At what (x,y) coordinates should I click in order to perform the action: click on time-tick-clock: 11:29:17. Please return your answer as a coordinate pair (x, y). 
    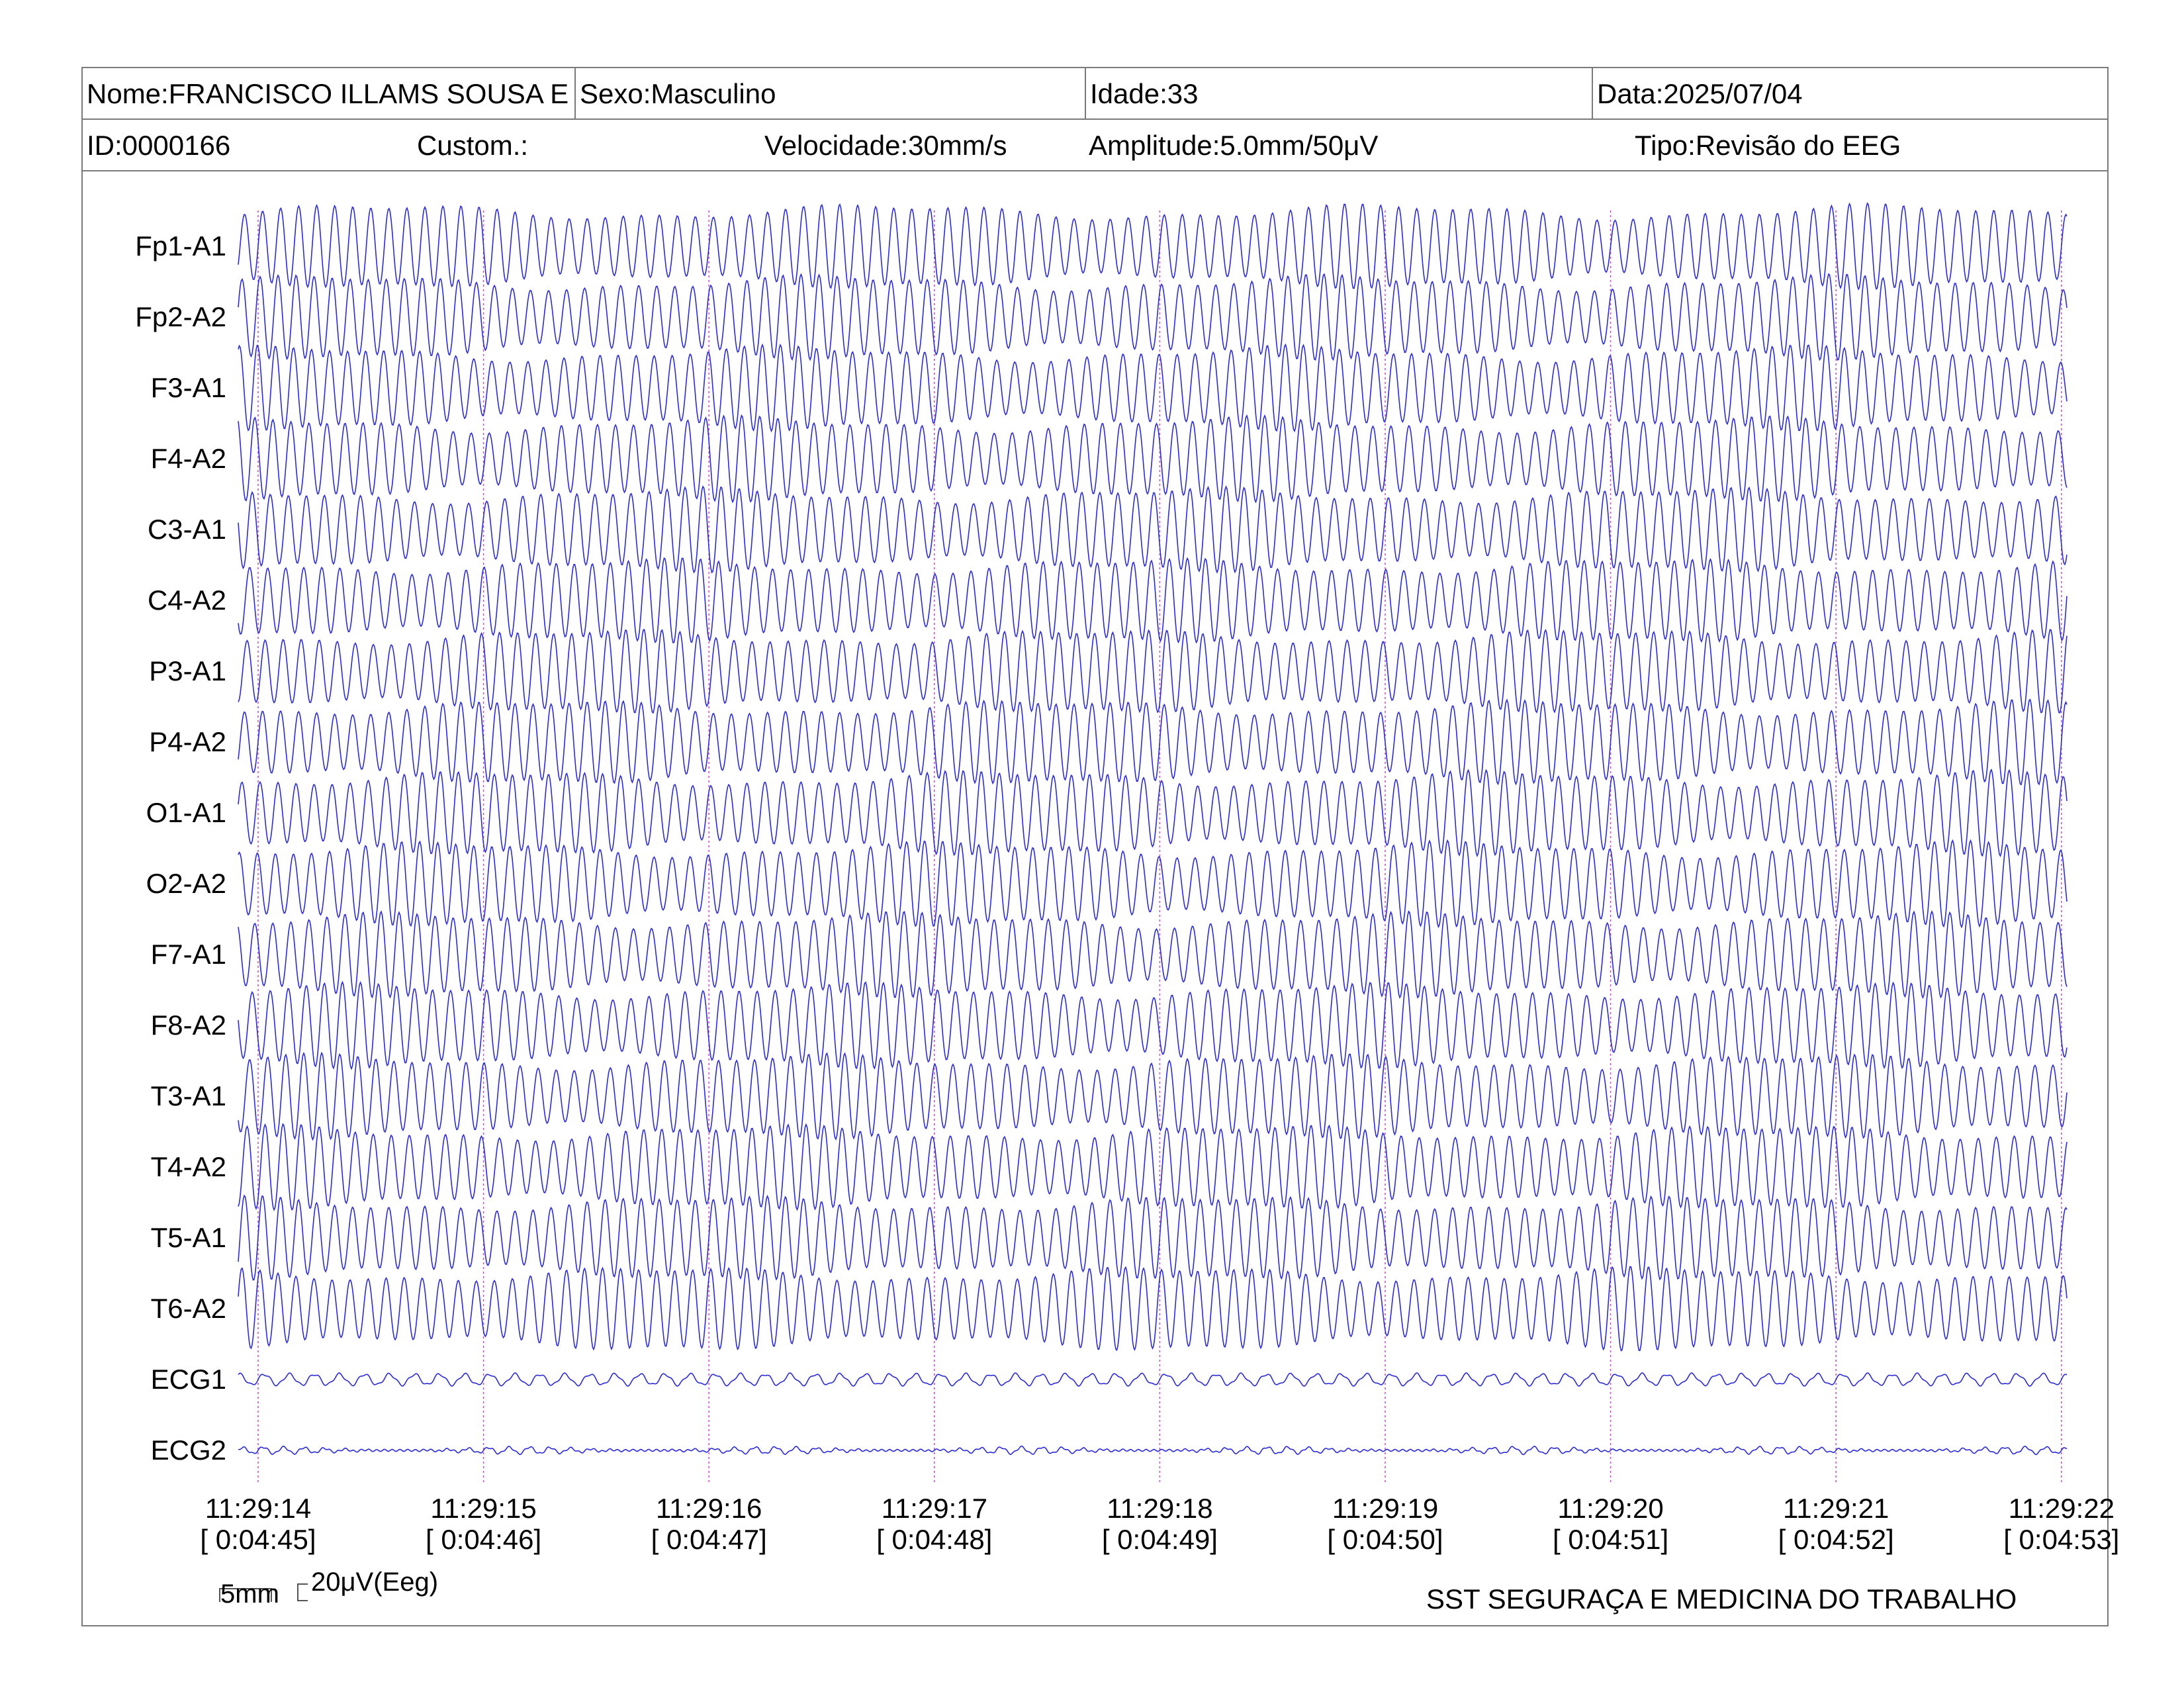
    Looking at the image, I should click on (934, 1508).